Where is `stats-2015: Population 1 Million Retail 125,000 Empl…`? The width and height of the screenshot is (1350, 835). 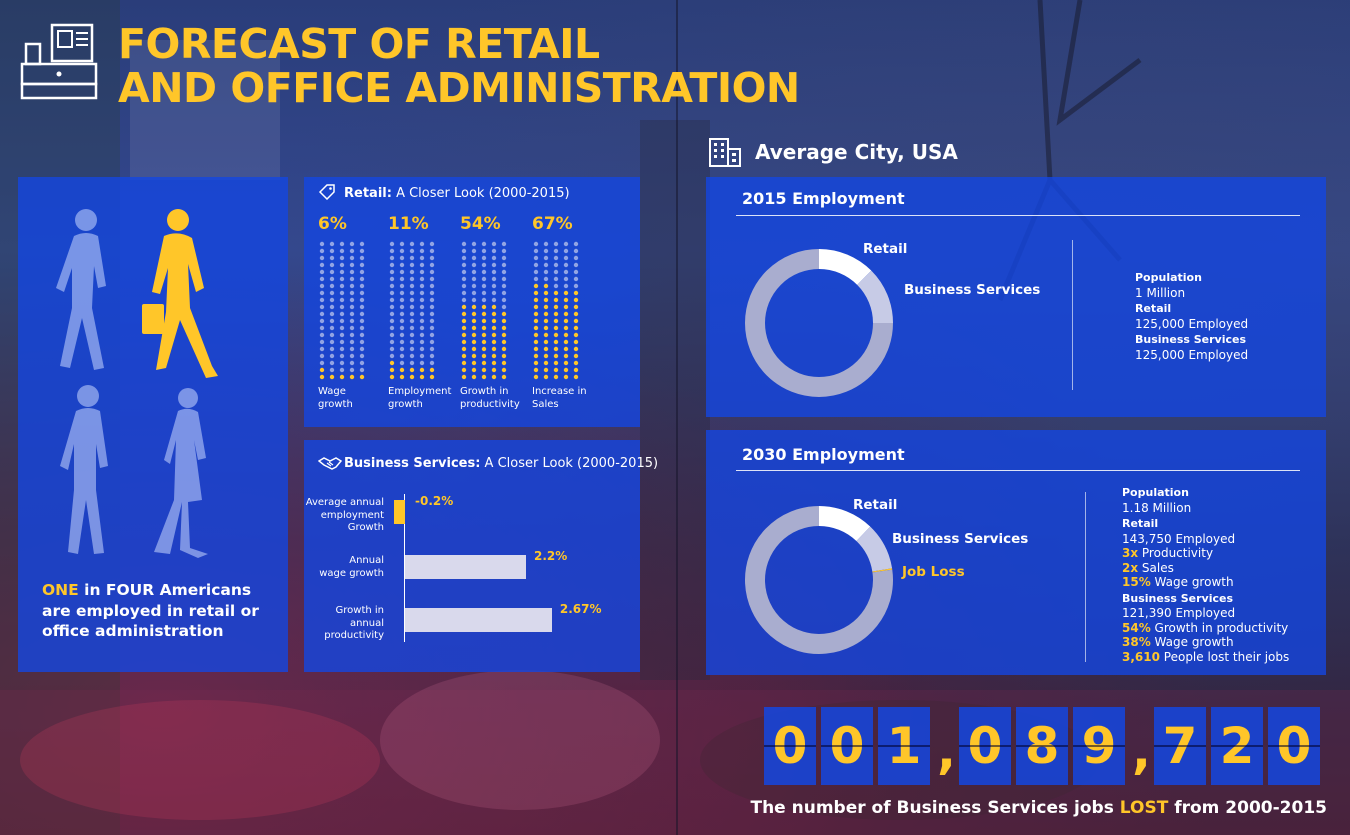 stats-2015: Population 1 Million Retail 125,000 Empl… is located at coordinates (1191, 316).